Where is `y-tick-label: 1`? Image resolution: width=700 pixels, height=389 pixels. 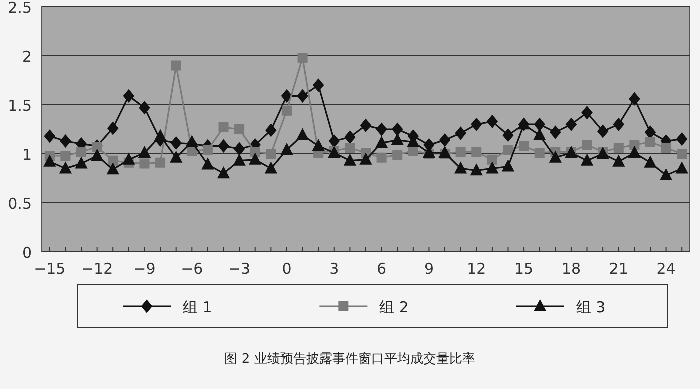 y-tick-label: 1 is located at coordinates (27, 155).